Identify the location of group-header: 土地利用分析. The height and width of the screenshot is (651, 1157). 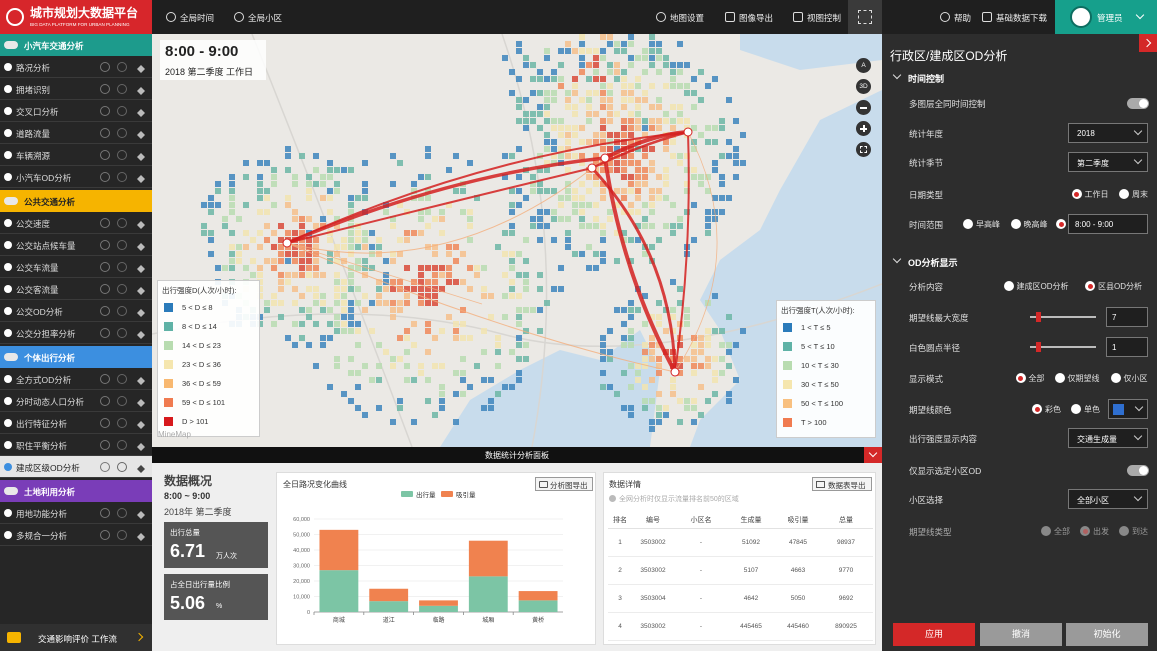
(76, 491).